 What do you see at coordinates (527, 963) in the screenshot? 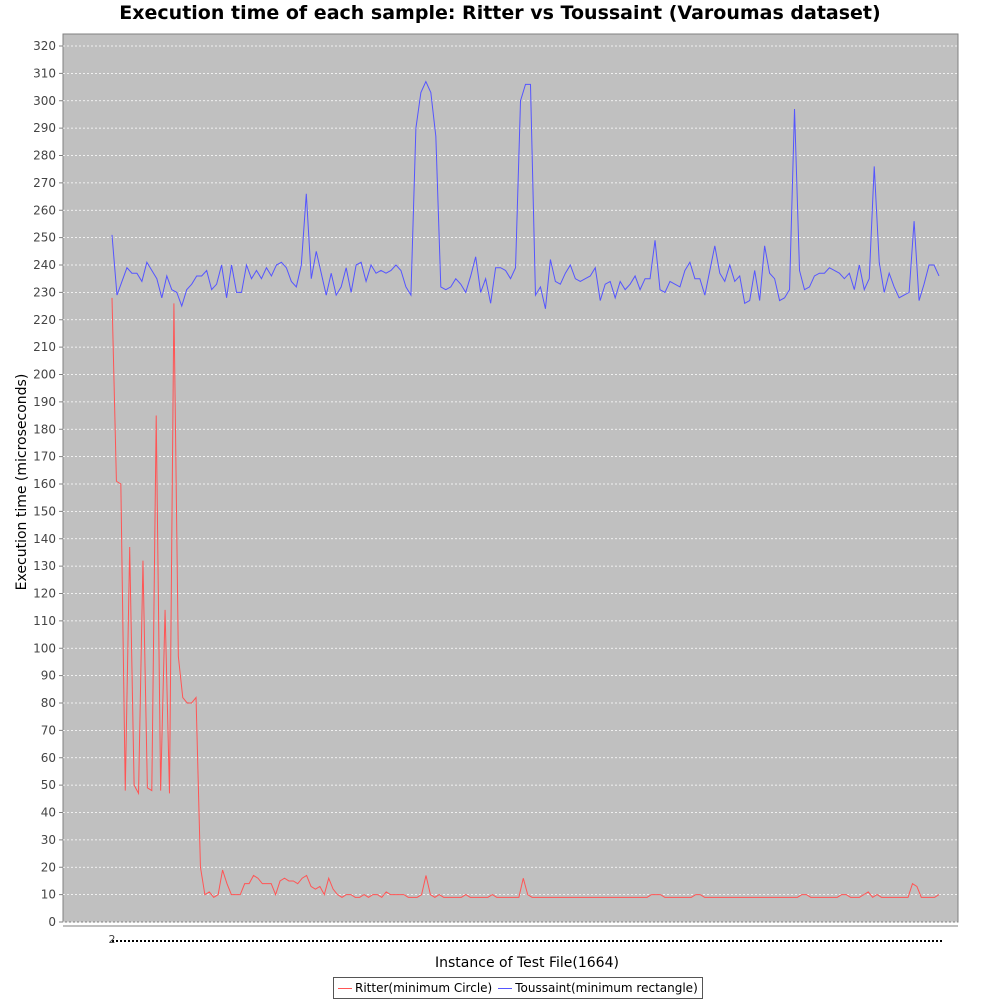
I see `x-axis-label: Instance of Test File(1664)` at bounding box center [527, 963].